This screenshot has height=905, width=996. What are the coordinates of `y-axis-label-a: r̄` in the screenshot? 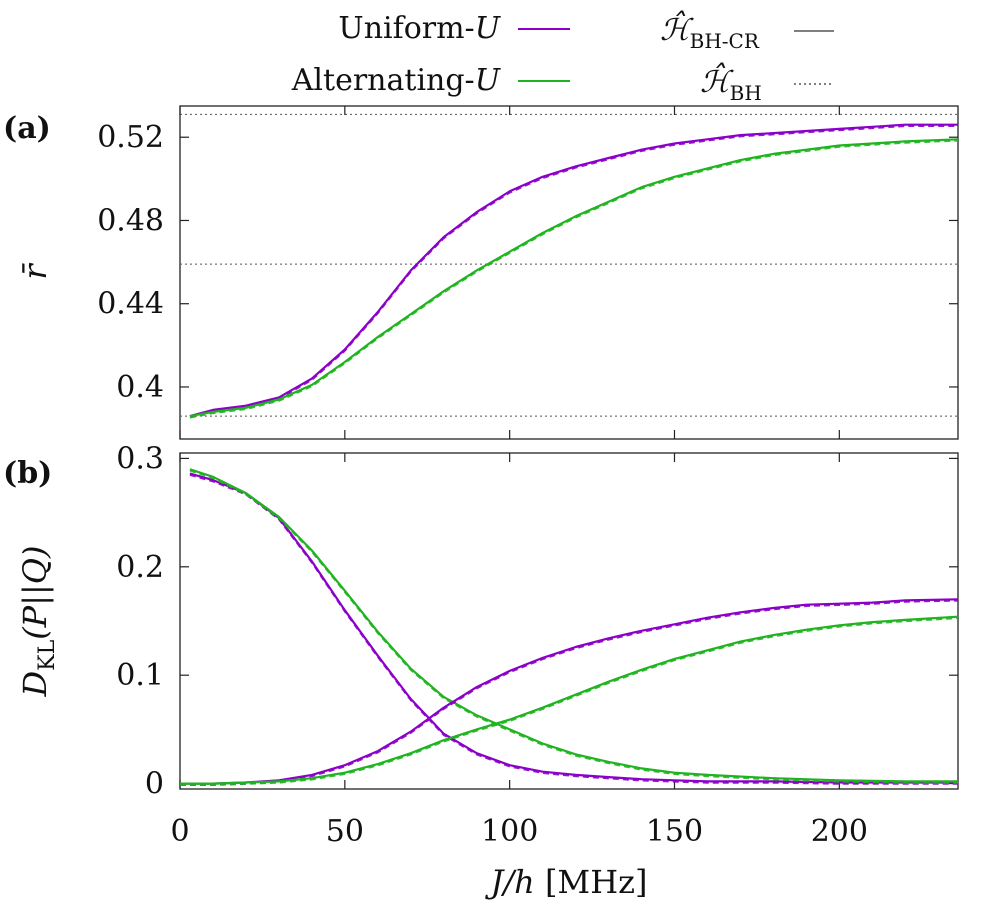 It's located at (35, 271).